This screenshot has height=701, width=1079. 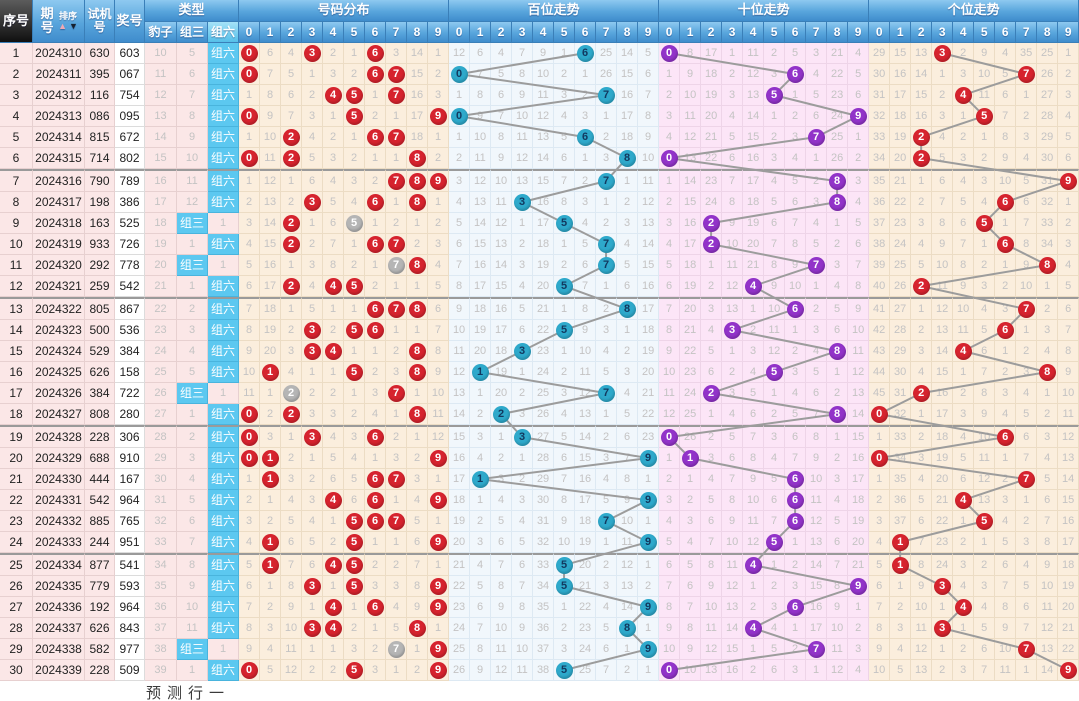 What do you see at coordinates (130, 458) in the screenshot?
I see `prize-number-cell: 910` at bounding box center [130, 458].